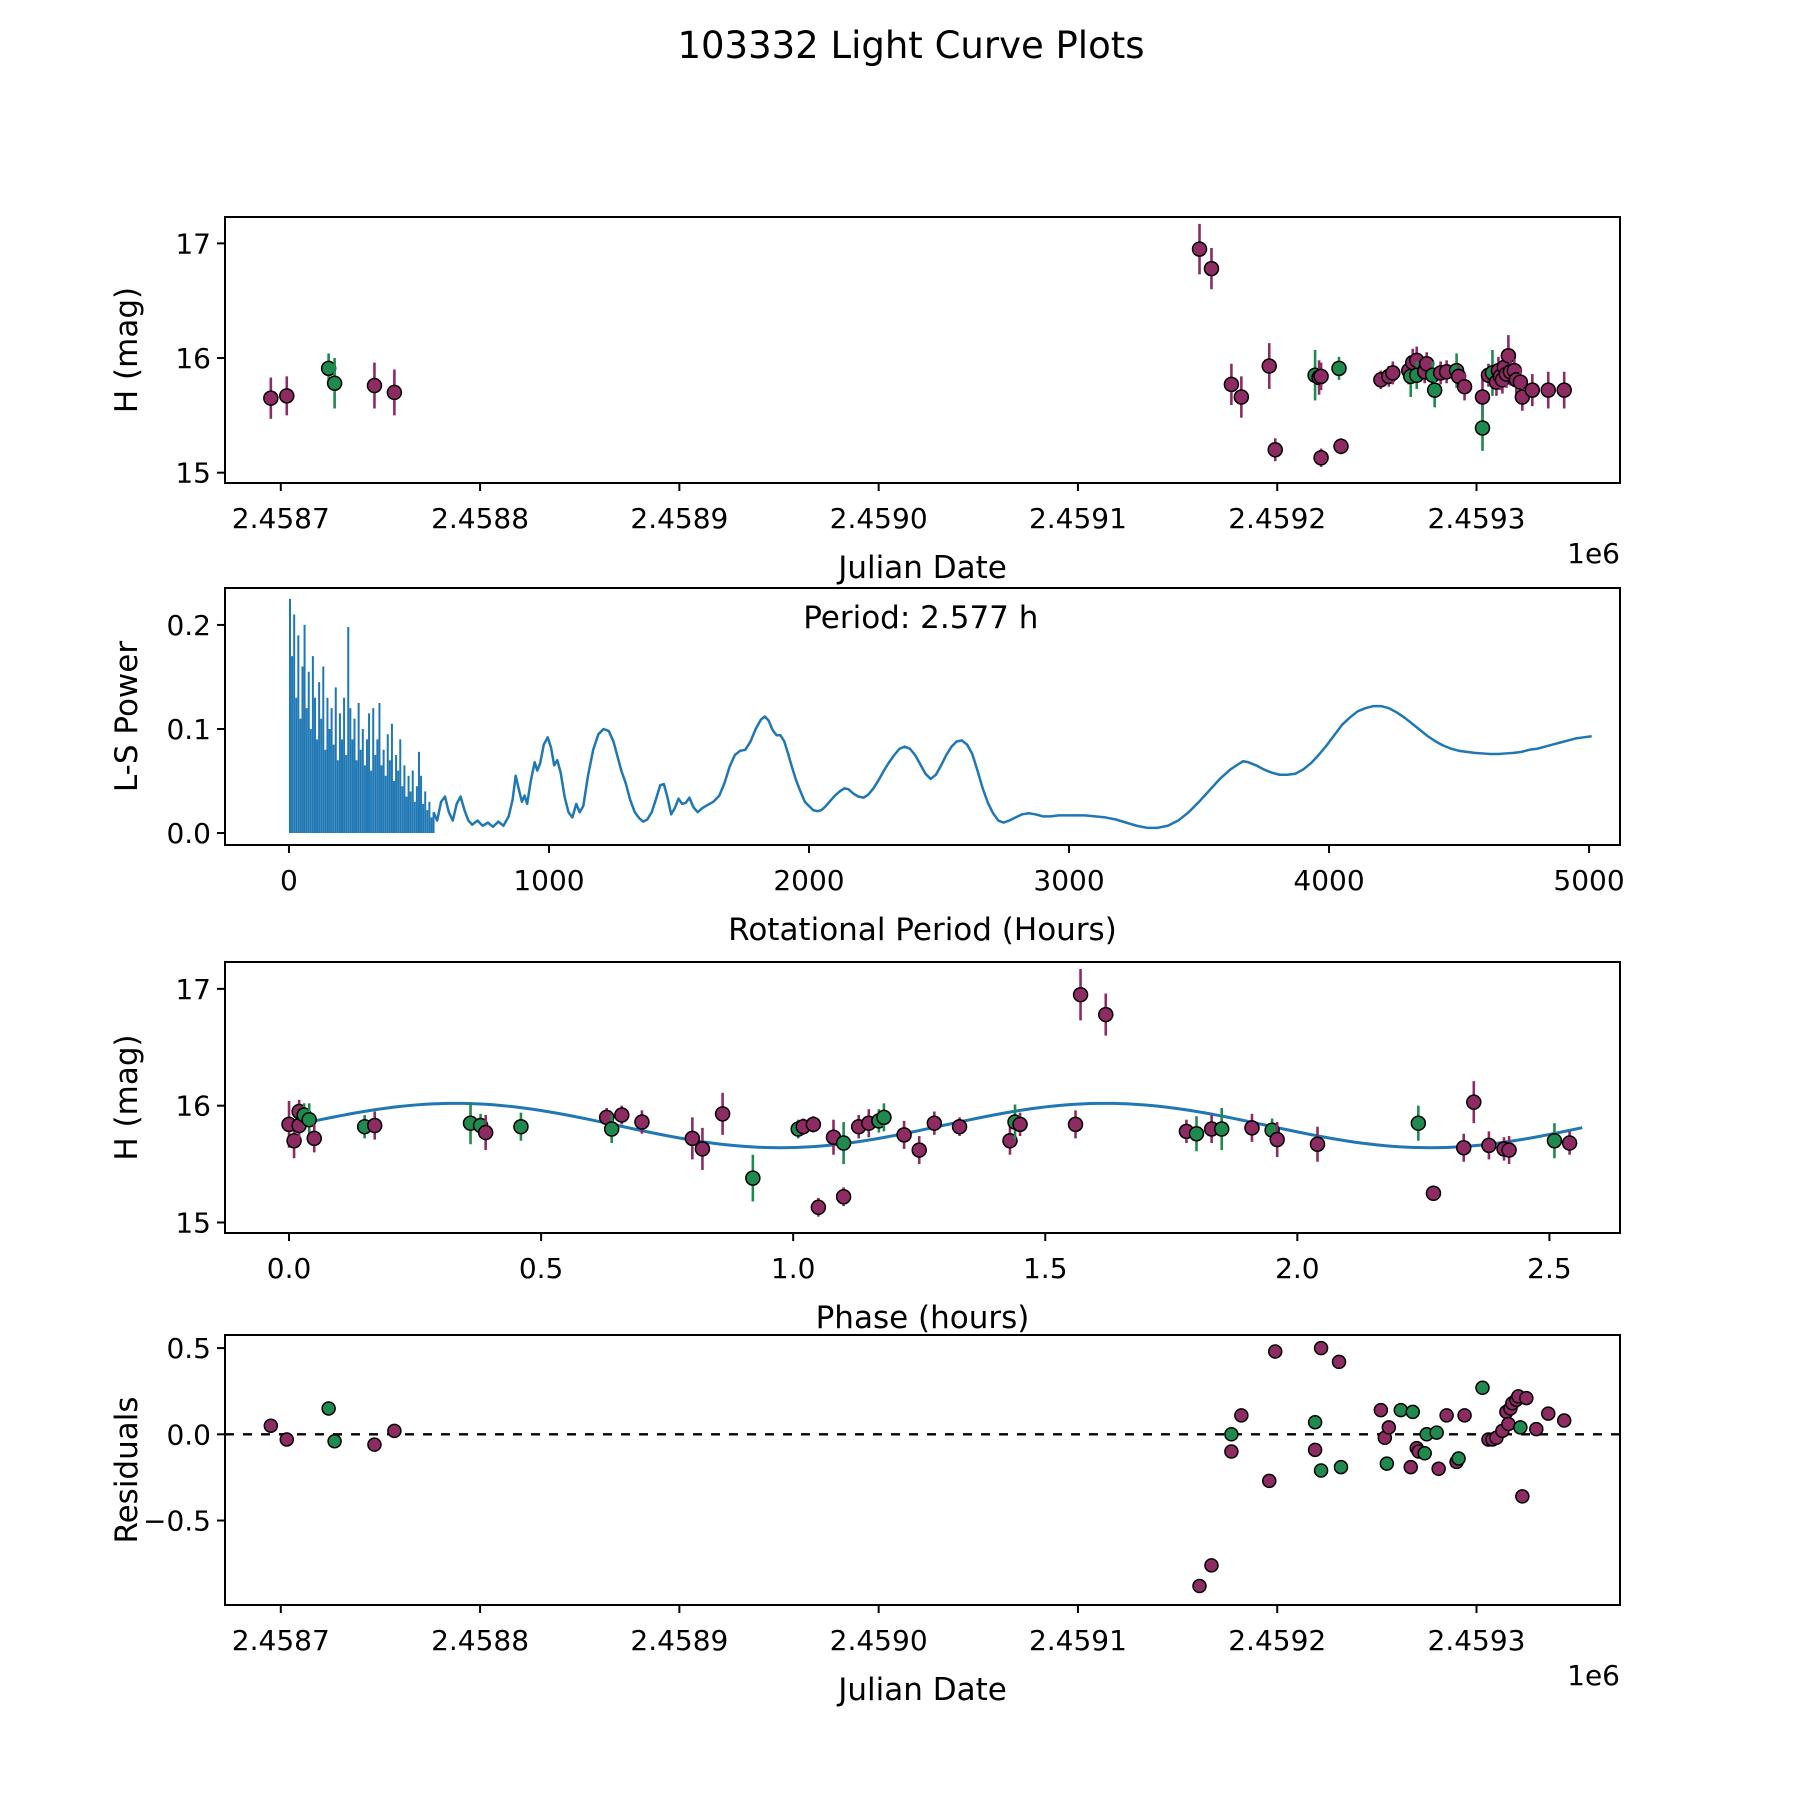  Describe the element at coordinates (188, 833) in the screenshot. I see `y-tick-label: 0.0` at that location.